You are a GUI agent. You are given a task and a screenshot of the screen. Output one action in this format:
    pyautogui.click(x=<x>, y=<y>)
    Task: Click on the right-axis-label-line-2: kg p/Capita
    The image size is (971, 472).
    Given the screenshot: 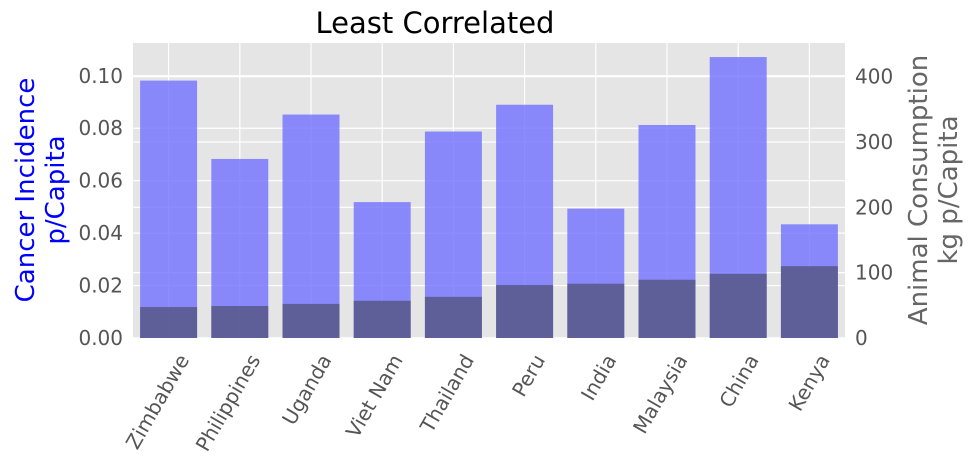 What is the action you would take?
    pyautogui.click(x=949, y=189)
    